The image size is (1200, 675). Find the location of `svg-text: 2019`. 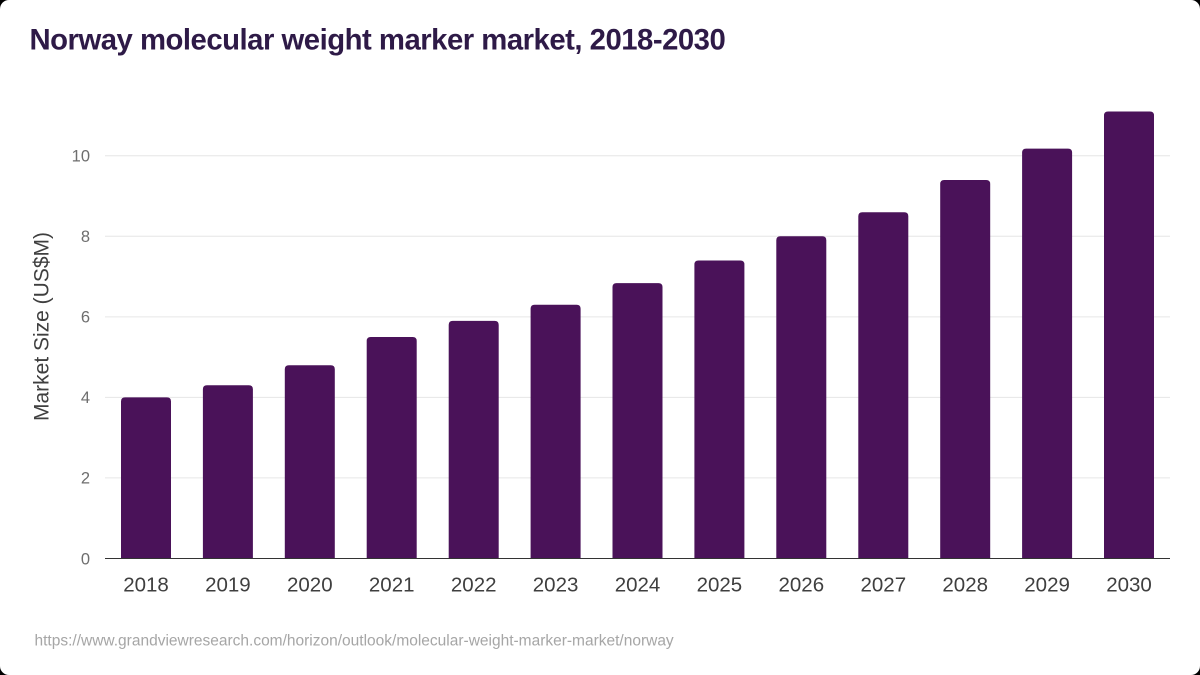

svg-text: 2019 is located at coordinates (228, 584).